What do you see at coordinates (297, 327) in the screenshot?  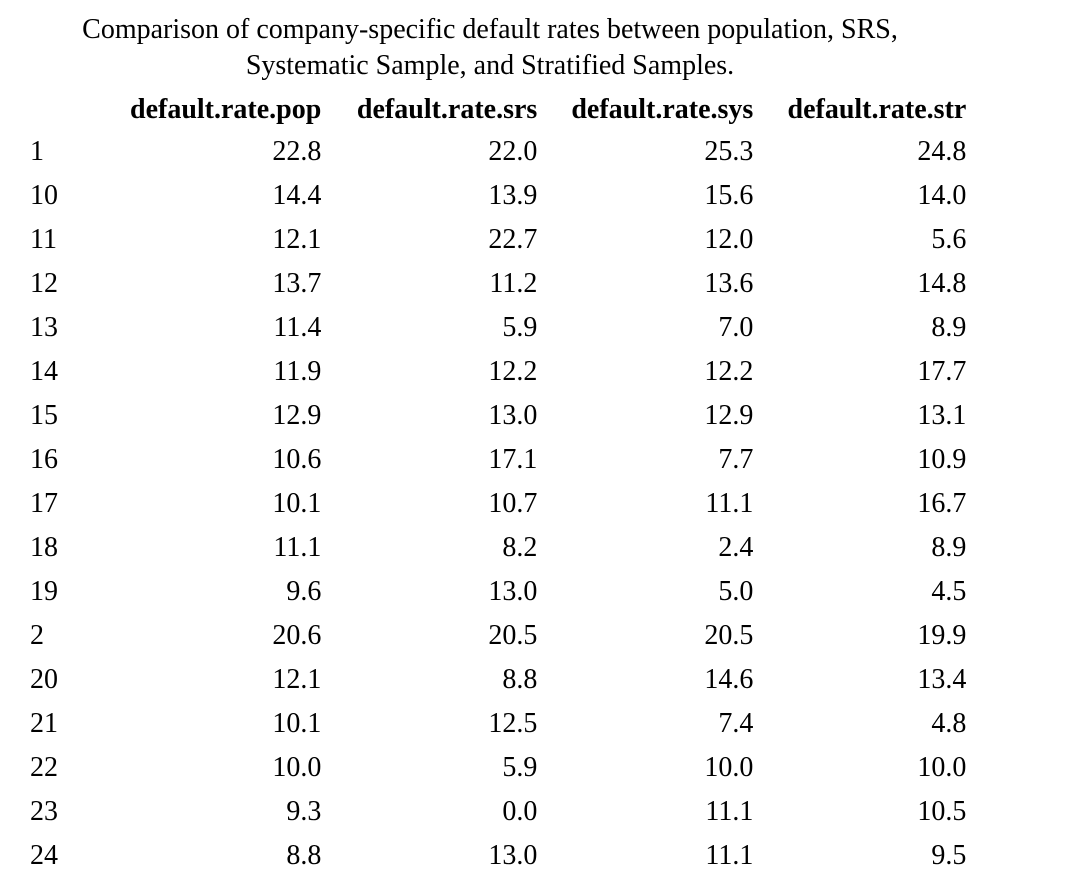 I see `table-cell: 11.4` at bounding box center [297, 327].